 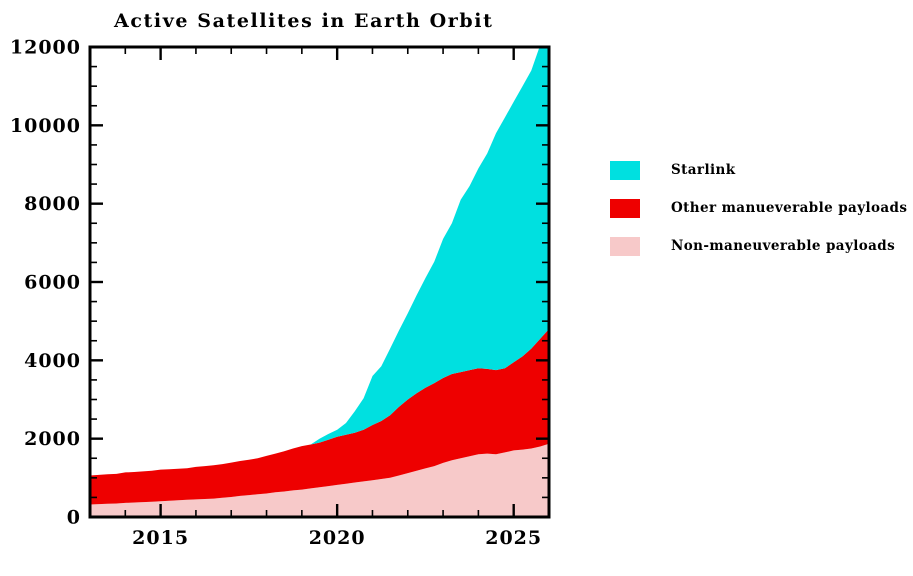 What do you see at coordinates (52, 361) in the screenshot?
I see `y-tick-label: 4000` at bounding box center [52, 361].